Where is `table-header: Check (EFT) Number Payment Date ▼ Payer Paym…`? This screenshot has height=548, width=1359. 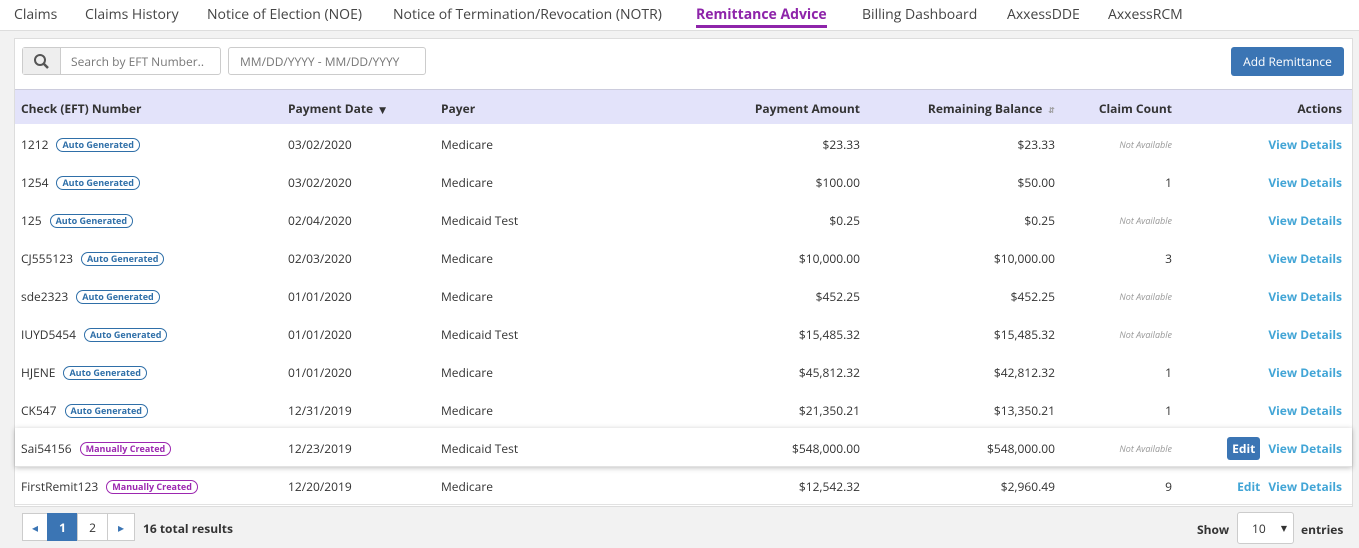 table-header: Check (EFT) Number Payment Date ▼ Payer Paym… is located at coordinates (683, 107).